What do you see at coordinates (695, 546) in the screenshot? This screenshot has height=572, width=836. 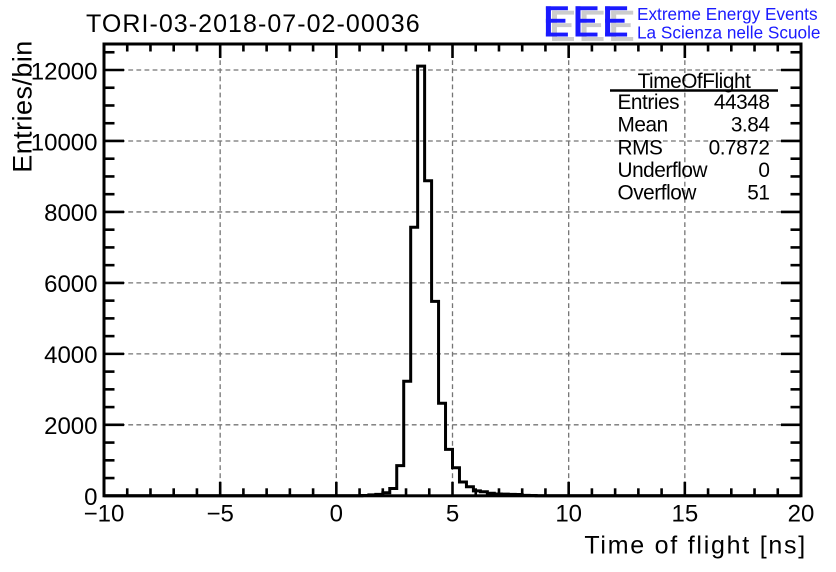 I see `svg-text: Time of flight [ns]` at bounding box center [695, 546].